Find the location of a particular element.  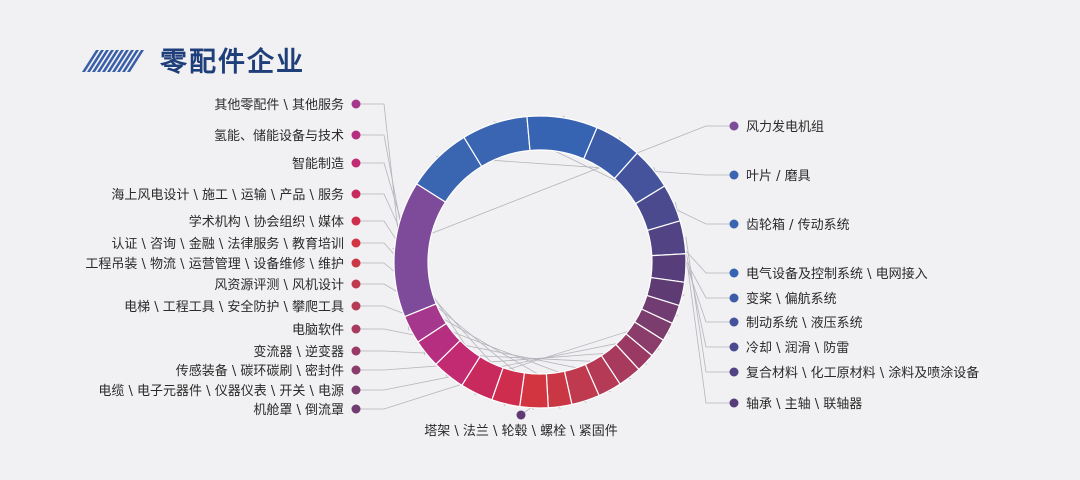

slice-label: 制动系统 \ 液压系统 is located at coordinates (804, 323).